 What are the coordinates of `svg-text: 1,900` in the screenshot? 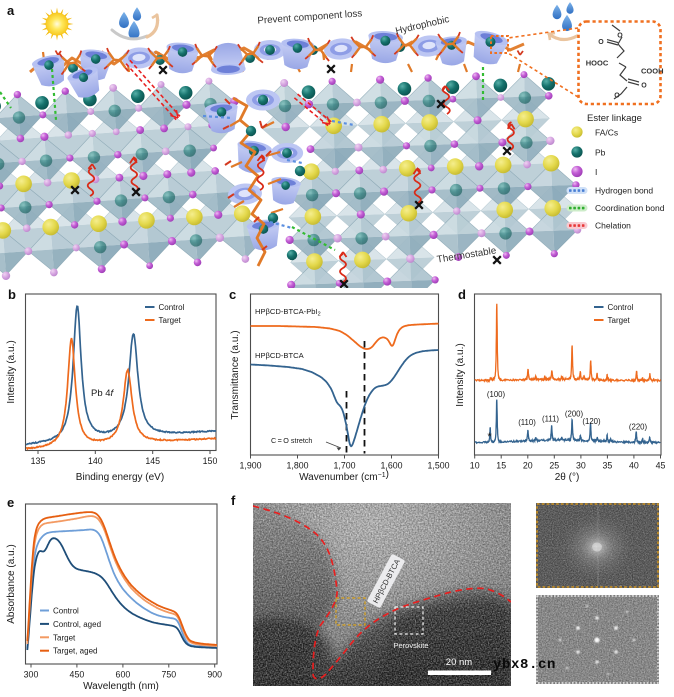 It's located at (250, 466).